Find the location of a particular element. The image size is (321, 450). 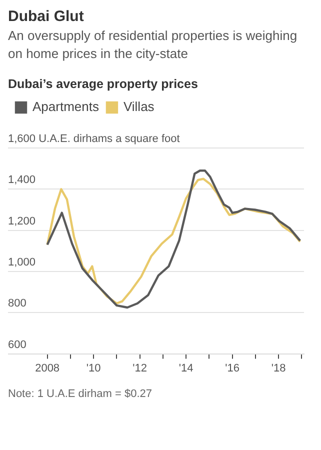

y-tick-label: 600 is located at coordinates (17, 344).